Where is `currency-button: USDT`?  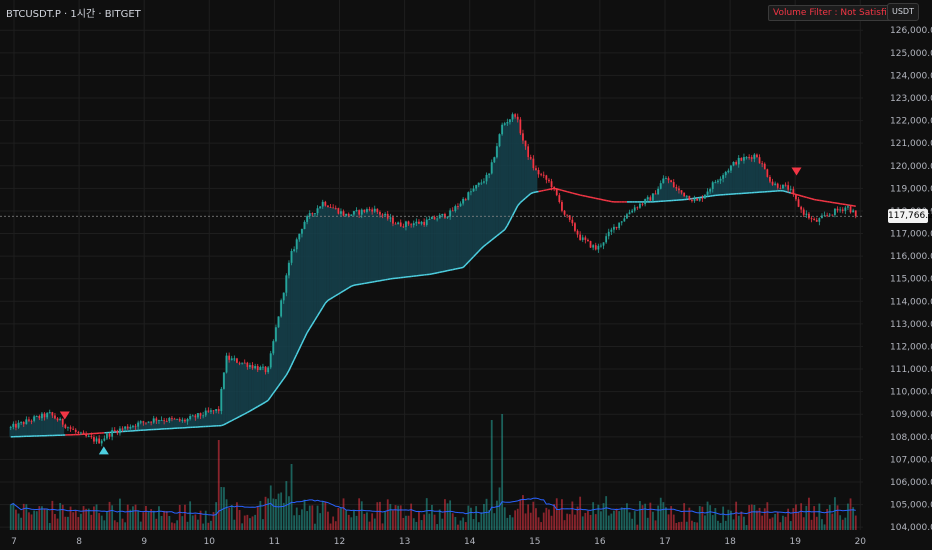 currency-button: USDT is located at coordinates (903, 12).